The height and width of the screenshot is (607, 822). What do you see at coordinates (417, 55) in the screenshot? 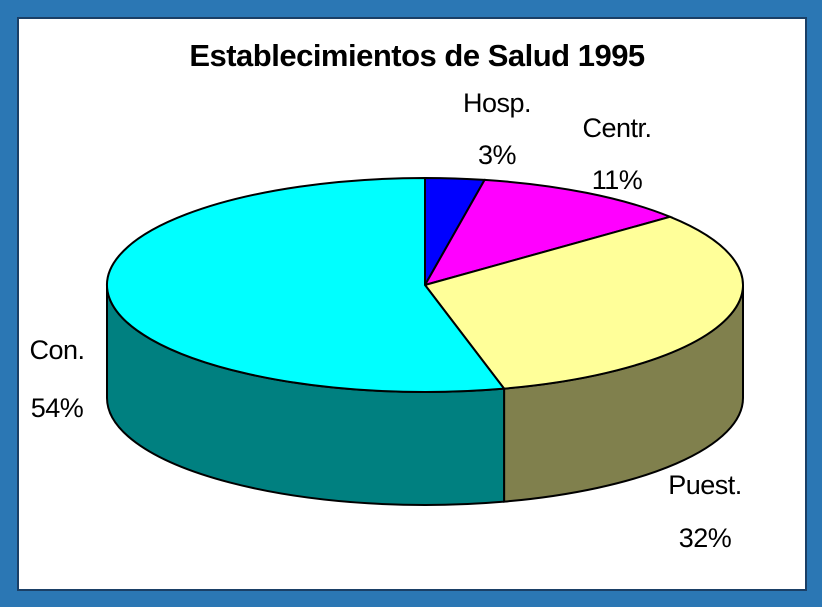
I see `chart-title: Establecimientos de Salud 1995` at bounding box center [417, 55].